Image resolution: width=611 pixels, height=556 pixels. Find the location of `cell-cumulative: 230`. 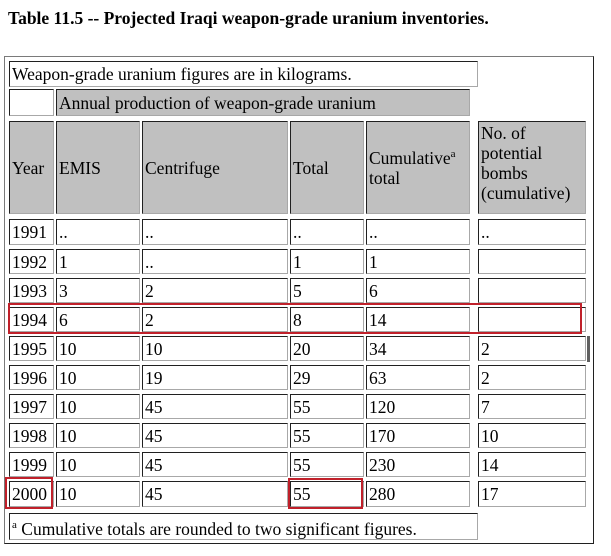

cell-cumulative: 230 is located at coordinates (418, 464).